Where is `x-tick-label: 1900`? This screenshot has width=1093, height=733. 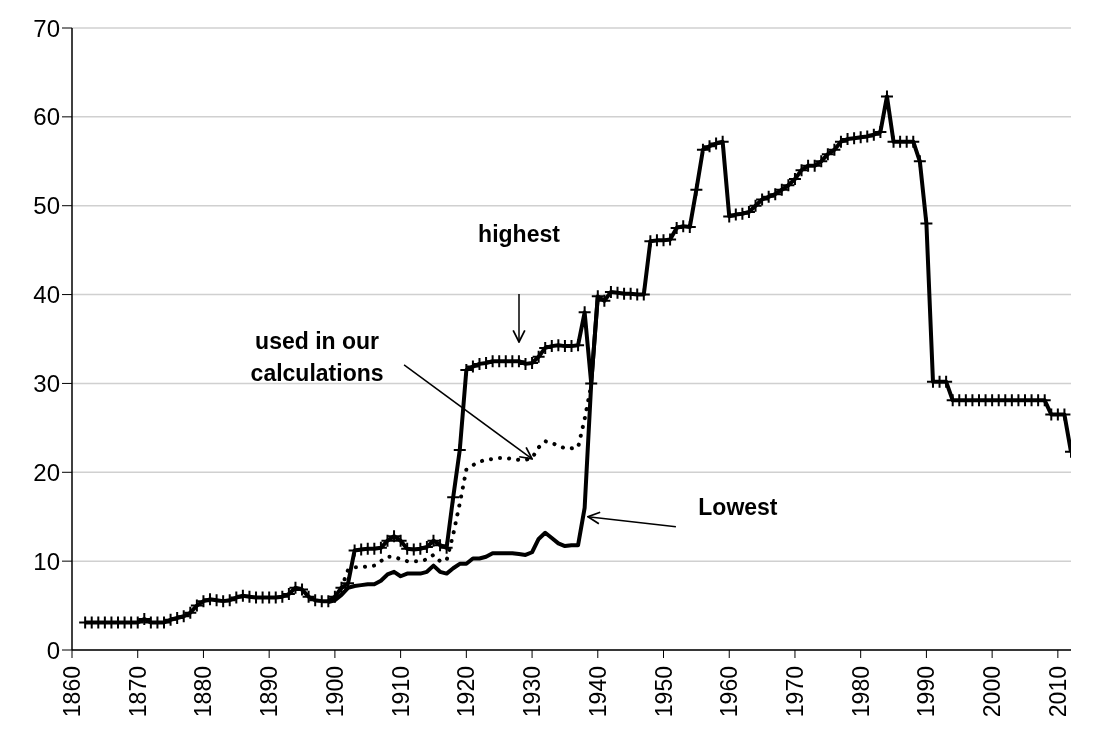 x-tick-label: 1900 is located at coordinates (334, 692).